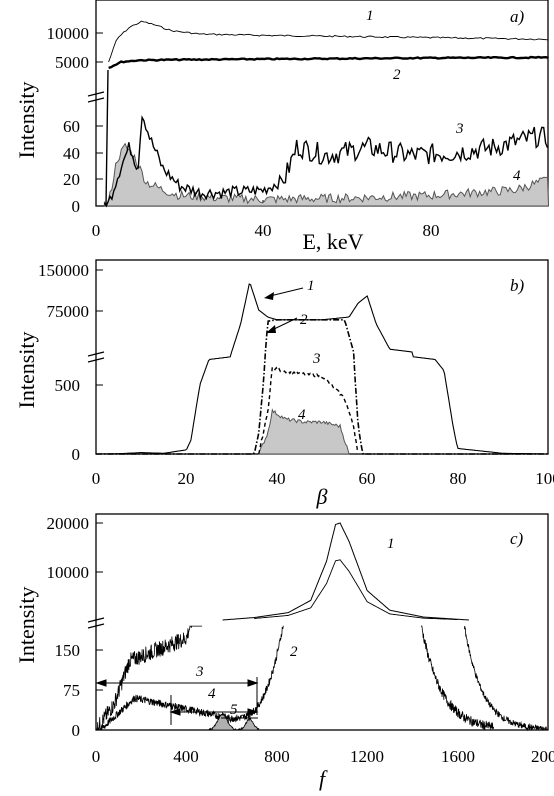 The height and width of the screenshot is (796, 554). What do you see at coordinates (186, 756) in the screenshot?
I see `c-xtick-label-400: 400` at bounding box center [186, 756].